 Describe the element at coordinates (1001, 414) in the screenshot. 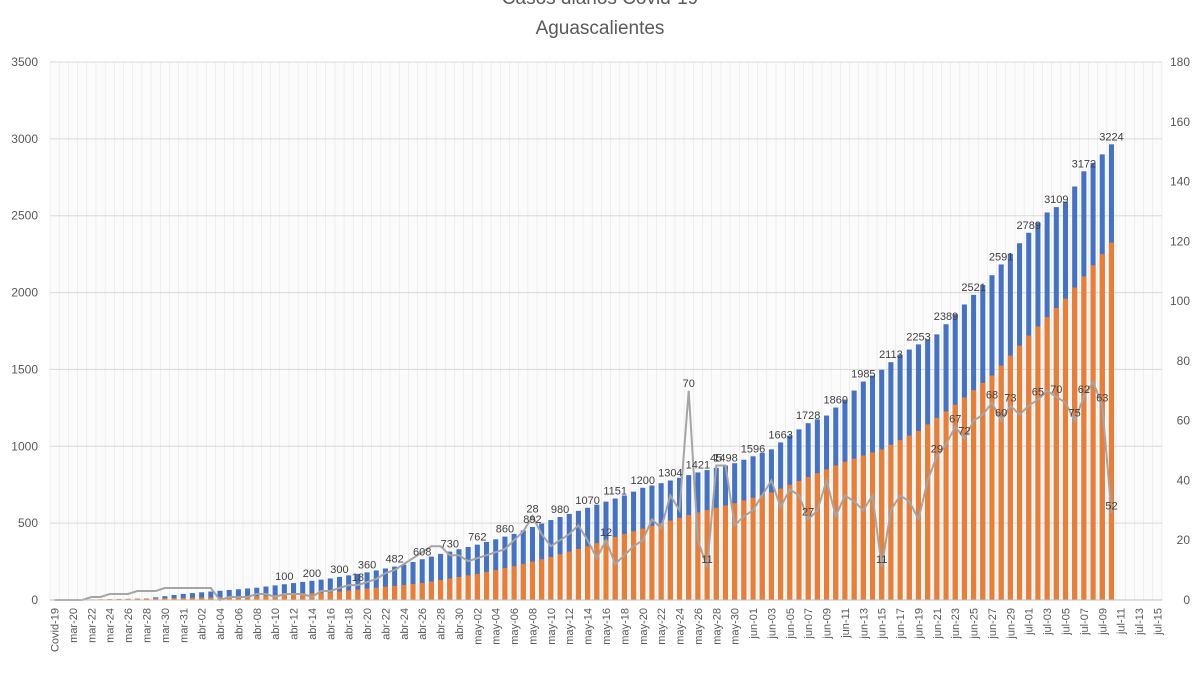

I see `daily-data-label: 60` at that location.